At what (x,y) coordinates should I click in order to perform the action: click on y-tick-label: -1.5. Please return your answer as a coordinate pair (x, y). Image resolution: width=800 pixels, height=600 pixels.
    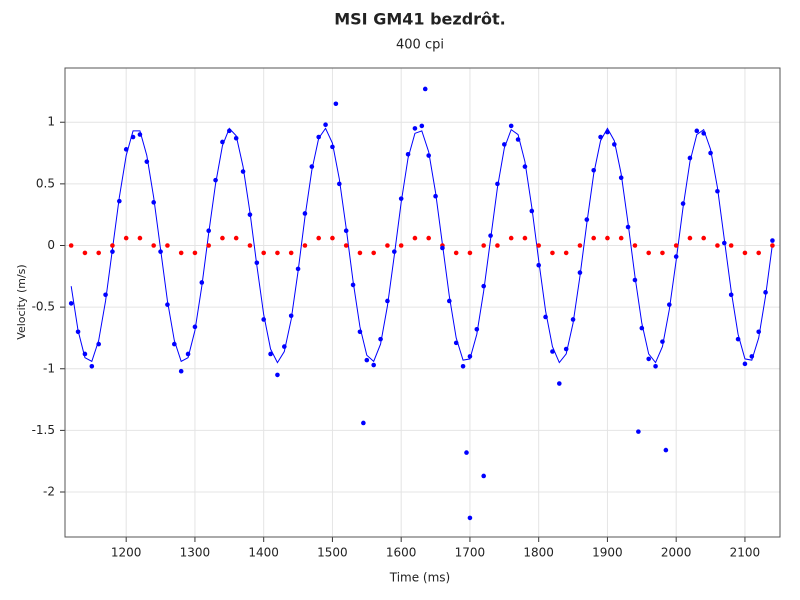
    Looking at the image, I should click on (43, 430).